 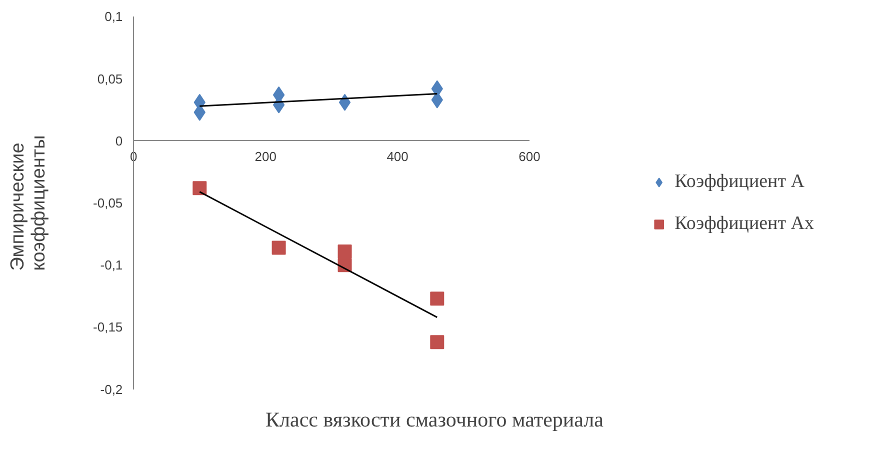 I want to click on y-tick-label: -0,1, so click(x=111, y=265).